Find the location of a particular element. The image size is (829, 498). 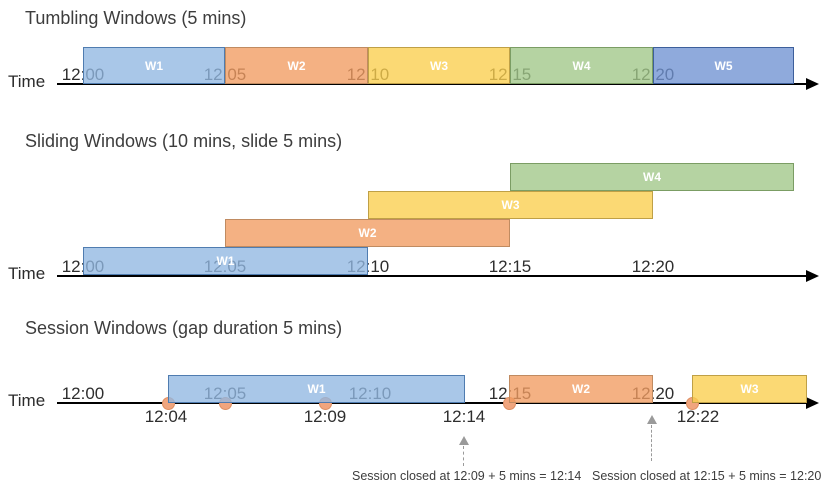

tumbling-window-w1-label: W1 is located at coordinates (154, 65).